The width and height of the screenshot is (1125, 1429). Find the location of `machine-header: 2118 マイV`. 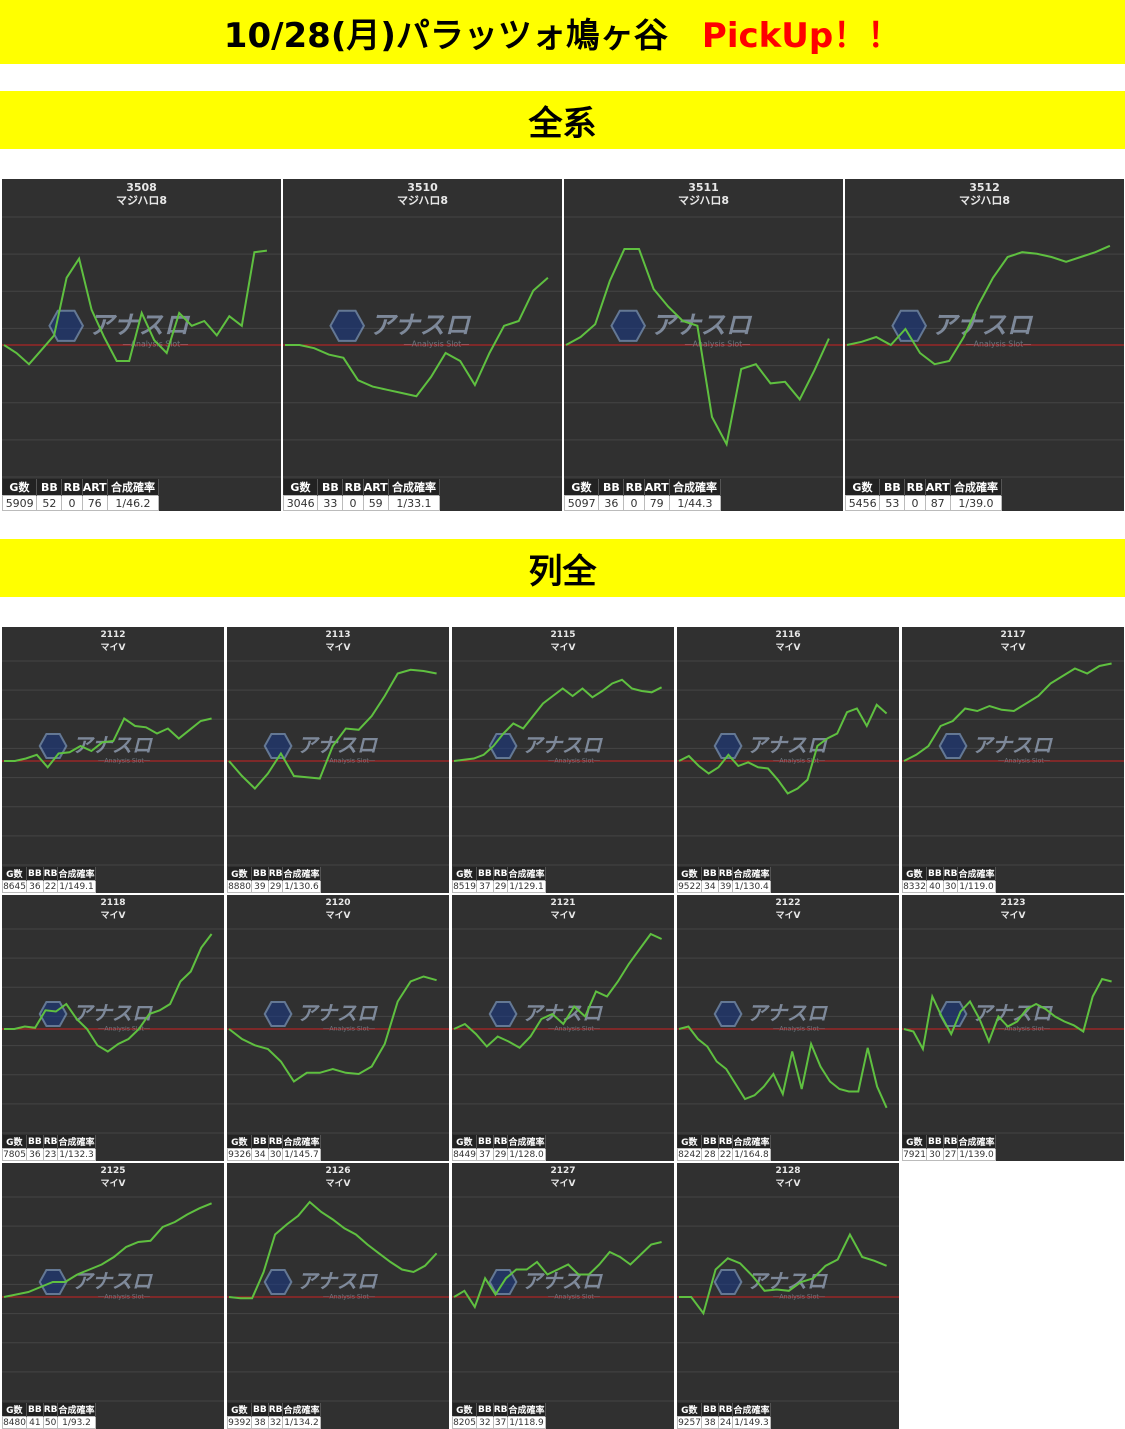

machine-header: 2118 マイV is located at coordinates (113, 910).